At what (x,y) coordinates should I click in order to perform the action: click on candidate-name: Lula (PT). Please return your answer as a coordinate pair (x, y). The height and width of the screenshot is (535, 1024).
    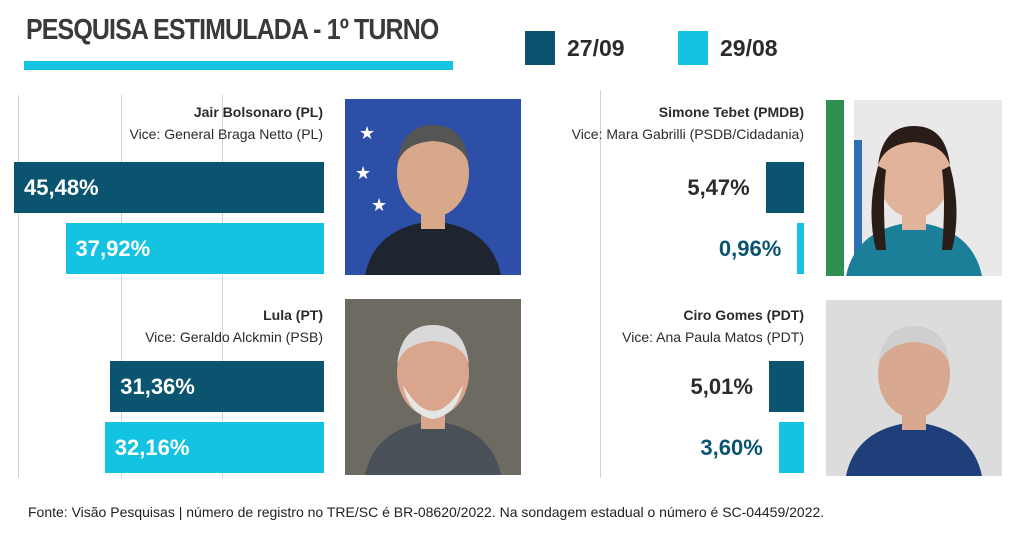
    Looking at the image, I should click on (293, 315).